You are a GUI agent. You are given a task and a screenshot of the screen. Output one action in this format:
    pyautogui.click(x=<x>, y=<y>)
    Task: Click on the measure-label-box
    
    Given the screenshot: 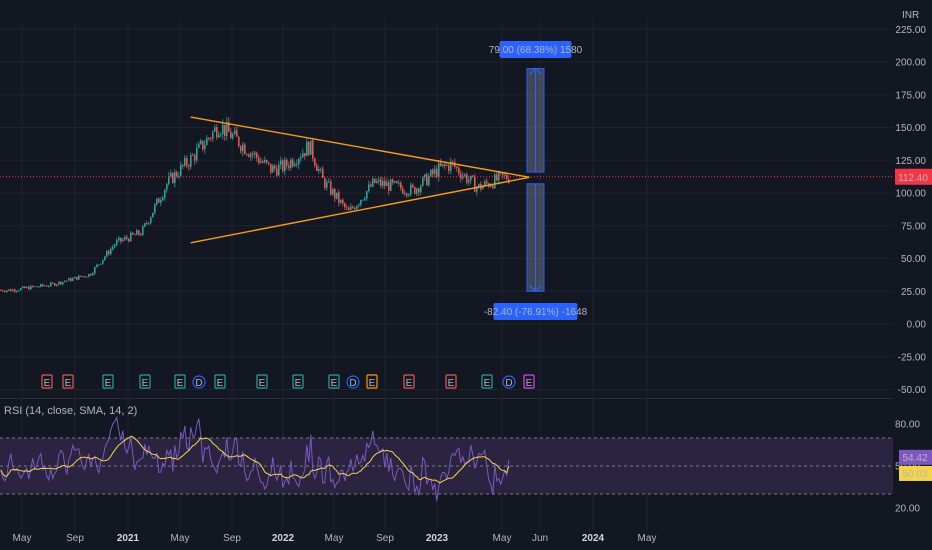 What is the action you would take?
    pyautogui.click(x=535, y=311)
    